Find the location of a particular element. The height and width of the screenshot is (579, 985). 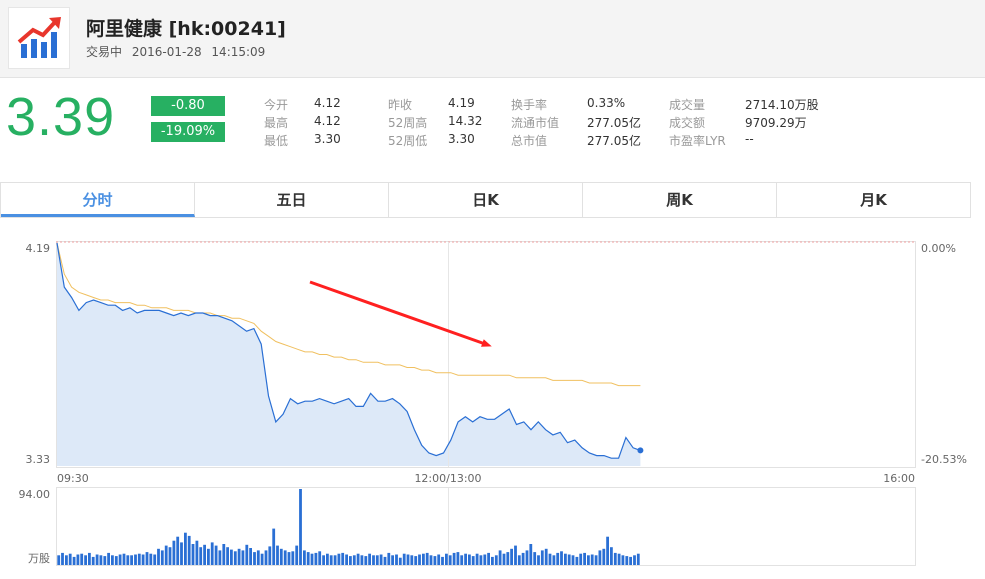

last-price-point is located at coordinates (640, 450).